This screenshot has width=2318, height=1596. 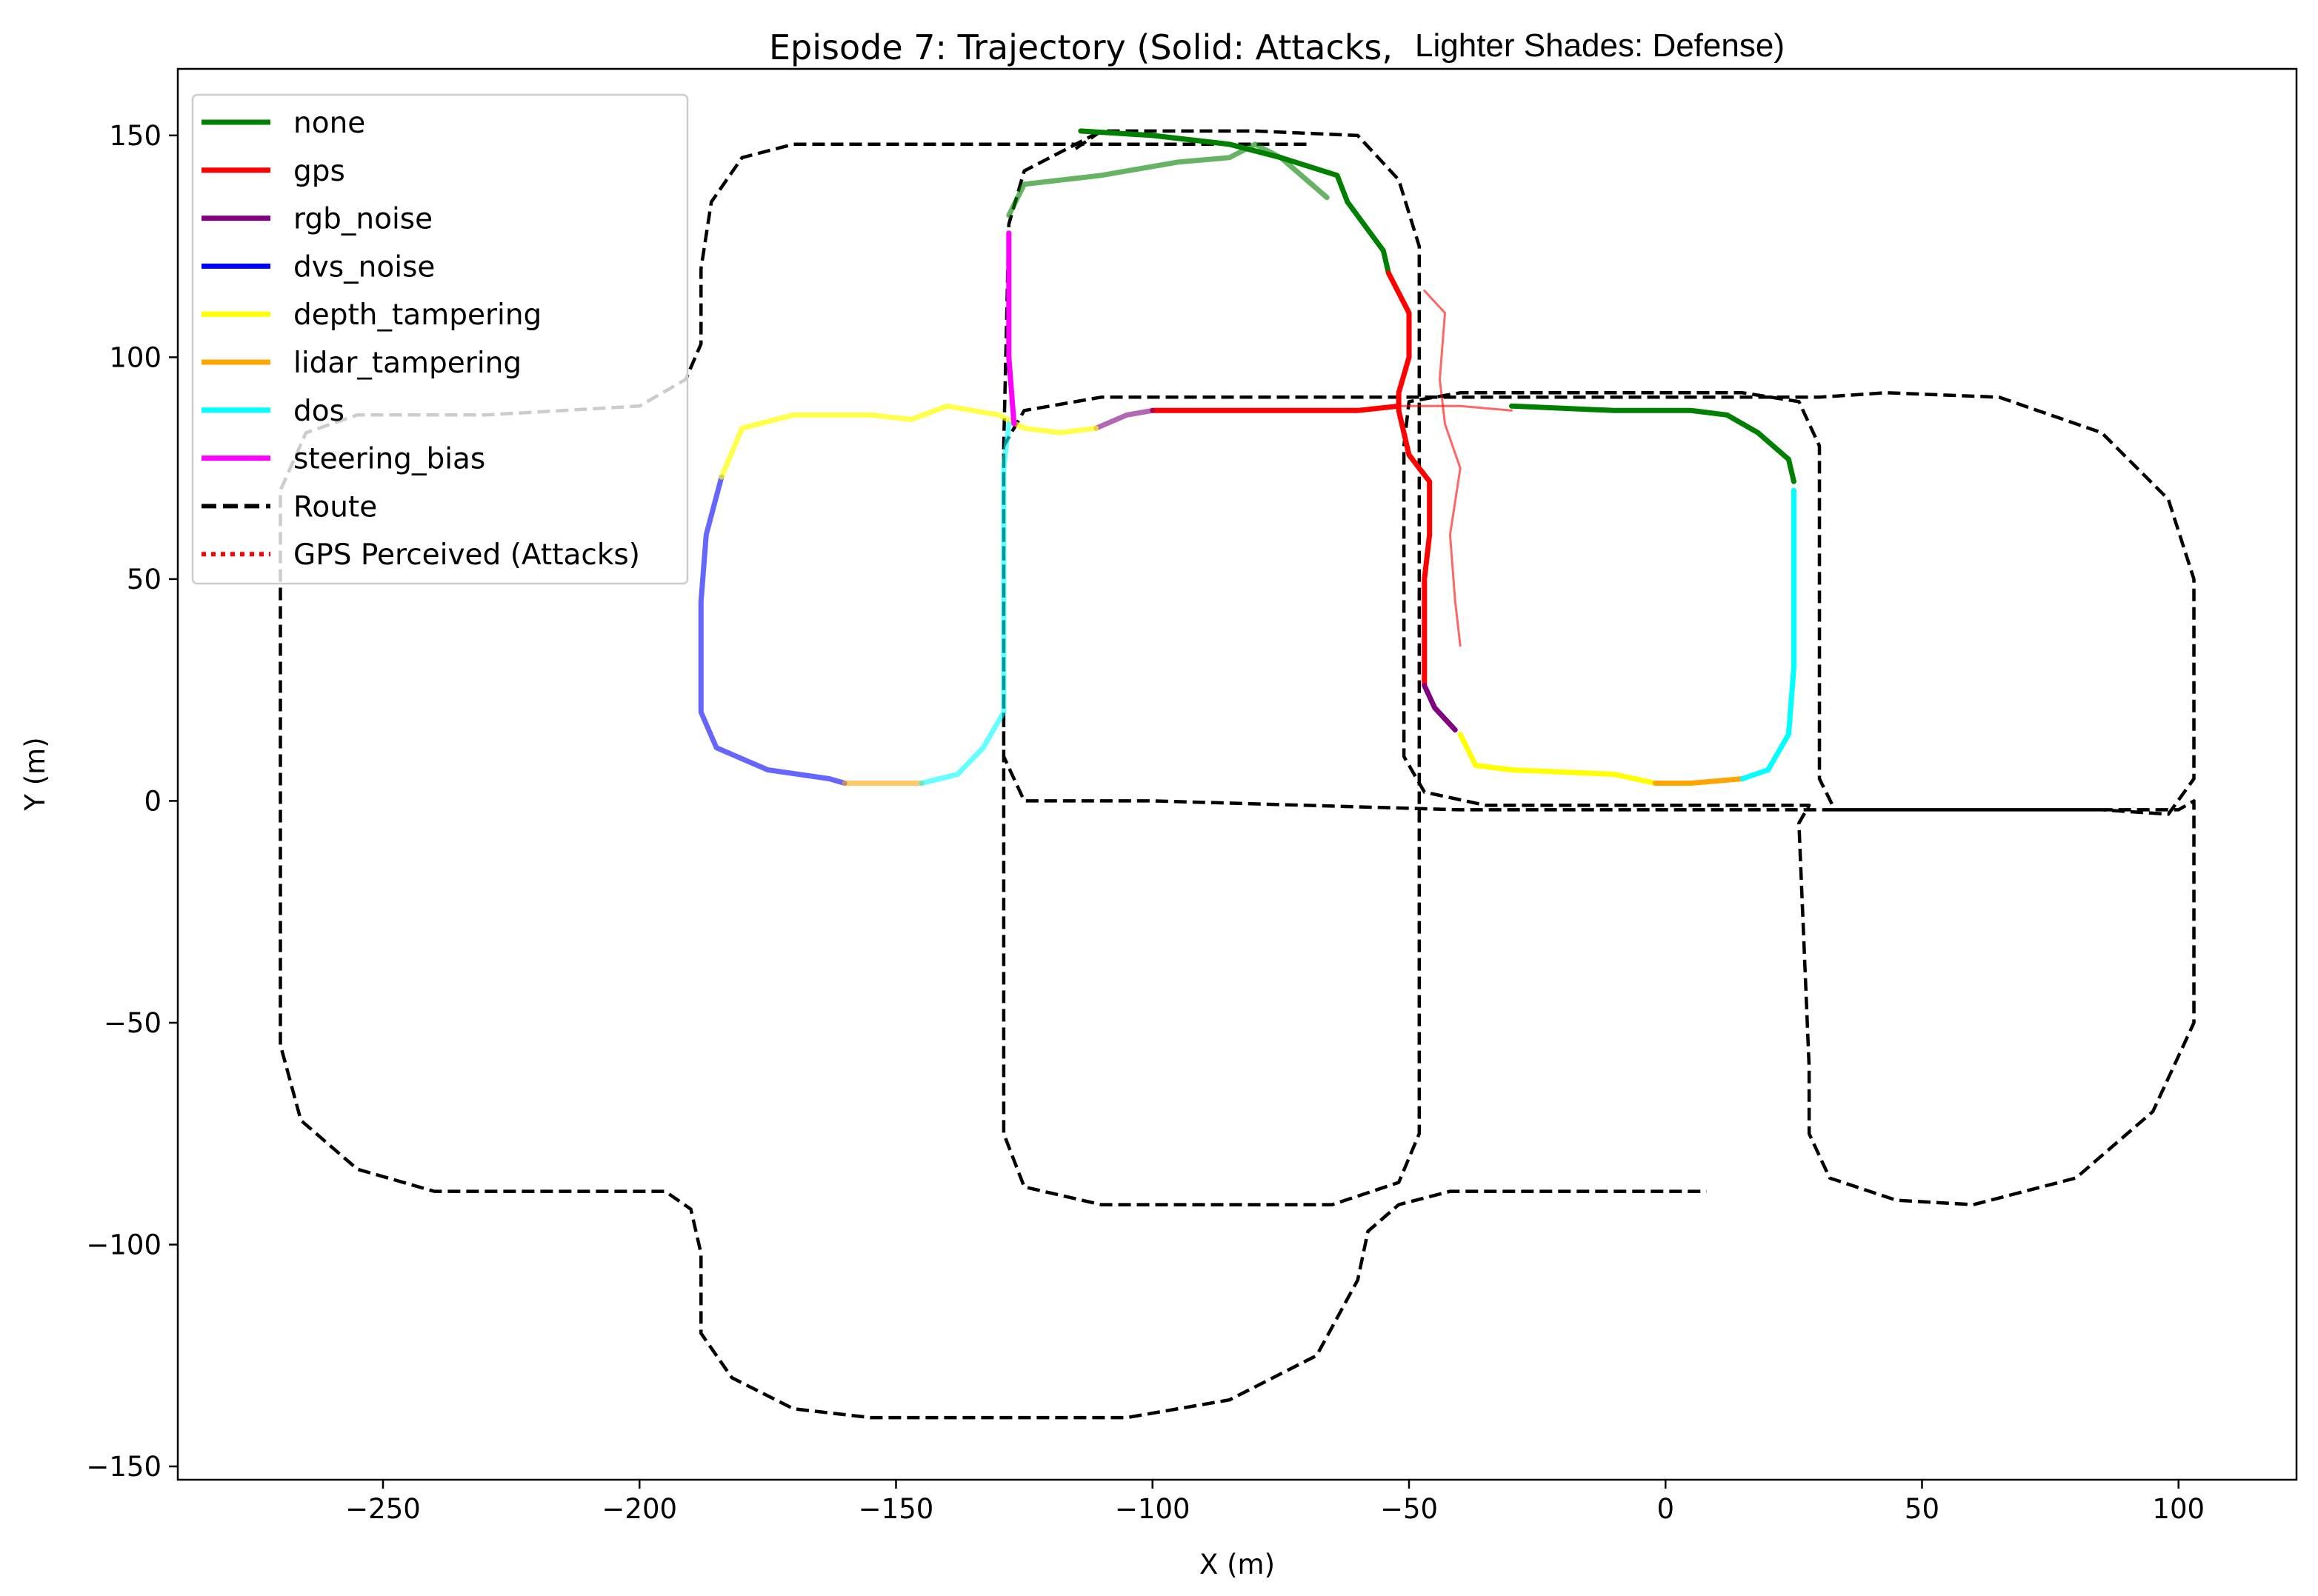 What do you see at coordinates (1409, 1509) in the screenshot?
I see `x-tick-label: −50` at bounding box center [1409, 1509].